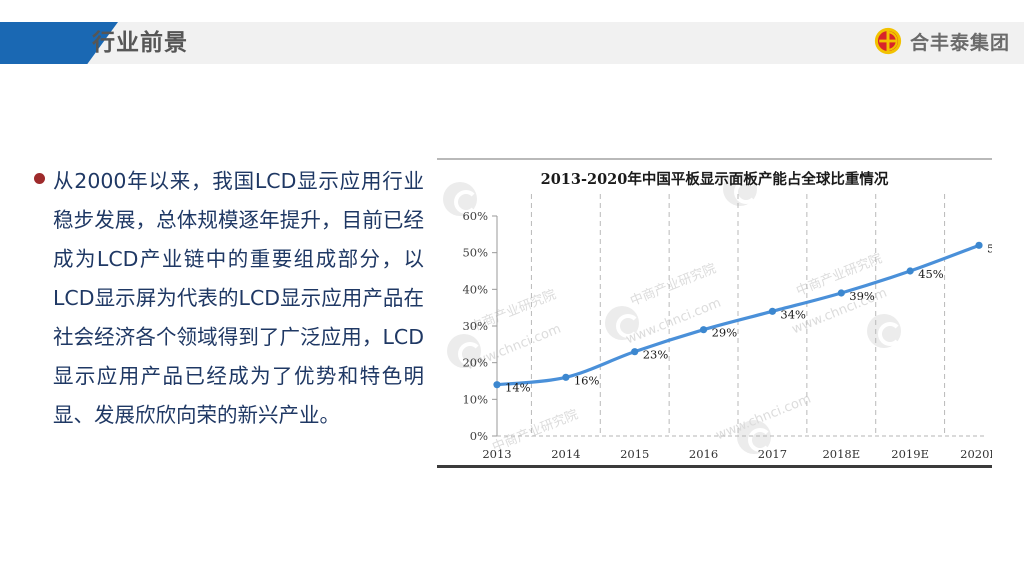 The image size is (1024, 576). What do you see at coordinates (714, 179) in the screenshot?
I see `chart-title: 2013-2020年中国平板显示面板产能占全球比重情况` at bounding box center [714, 179].